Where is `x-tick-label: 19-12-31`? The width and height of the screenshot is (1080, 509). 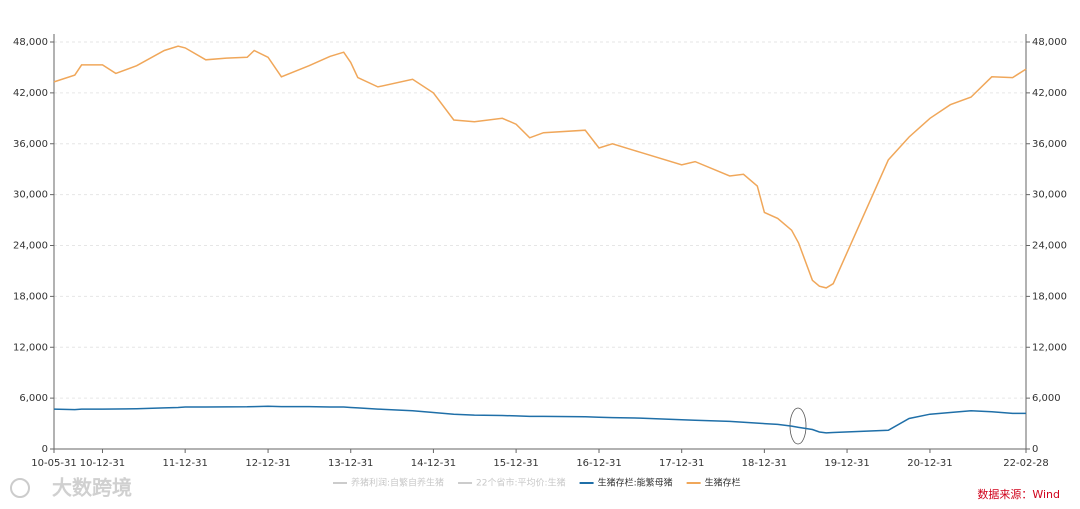
x-tick-label: 19-12-31 is located at coordinates (846, 463).